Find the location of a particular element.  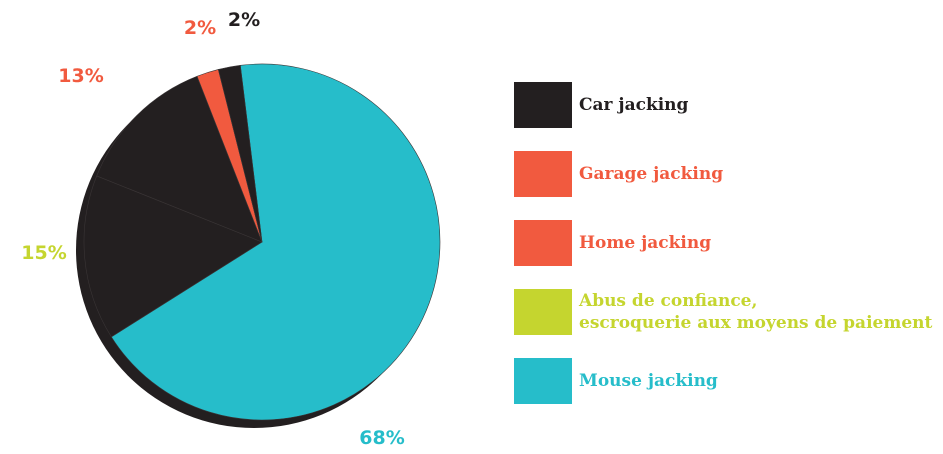

legend-label-line: Home jacking is located at coordinates (645, 243).